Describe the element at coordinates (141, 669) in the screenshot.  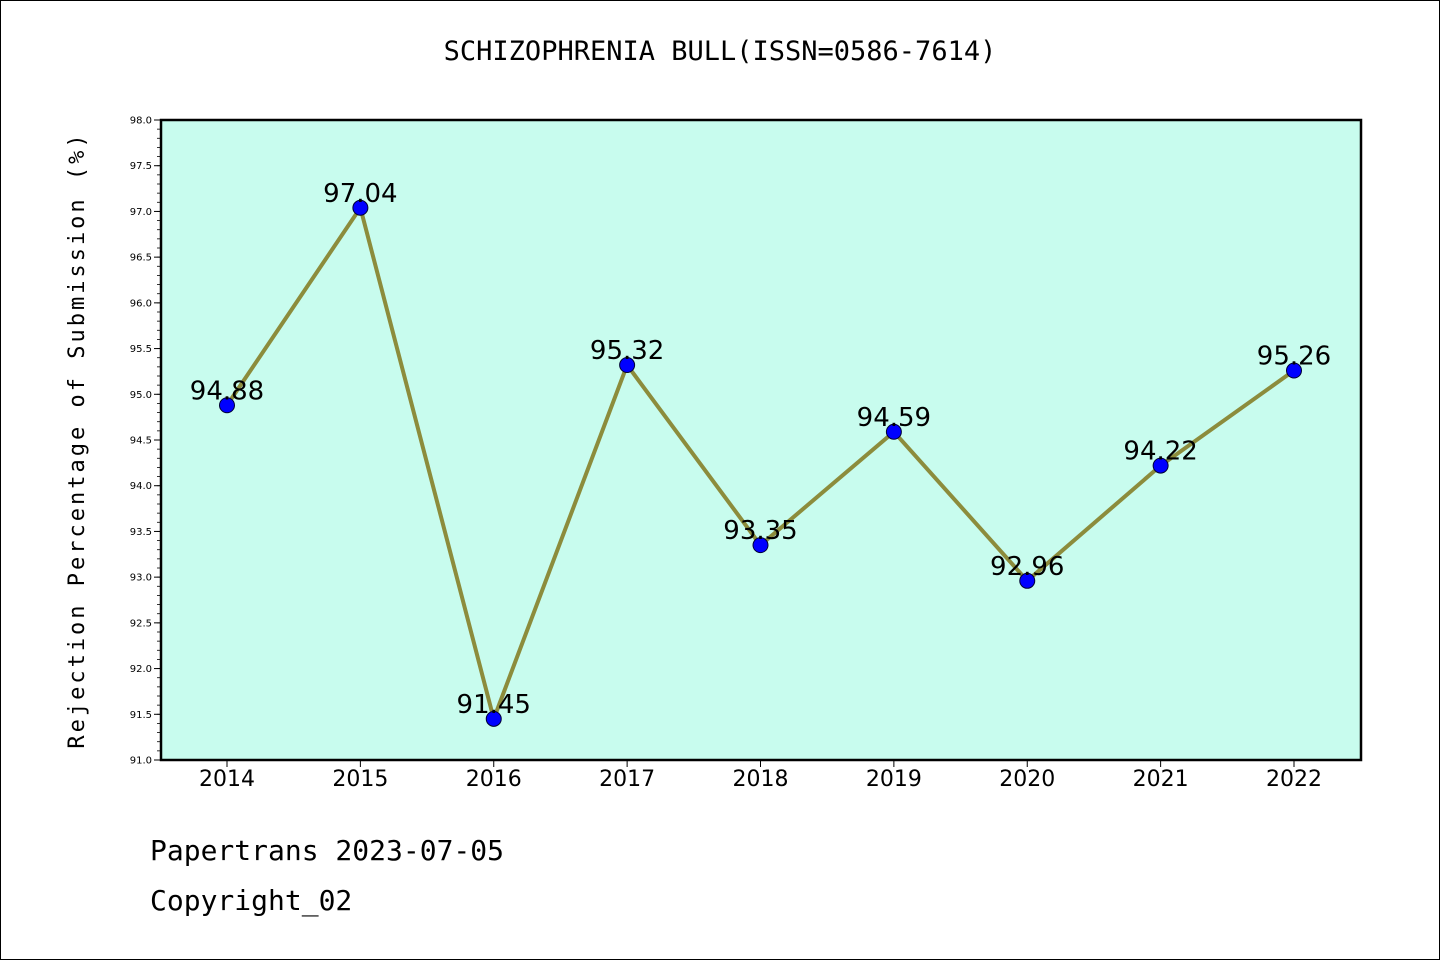
I see `y-tick-label: 92.0` at that location.